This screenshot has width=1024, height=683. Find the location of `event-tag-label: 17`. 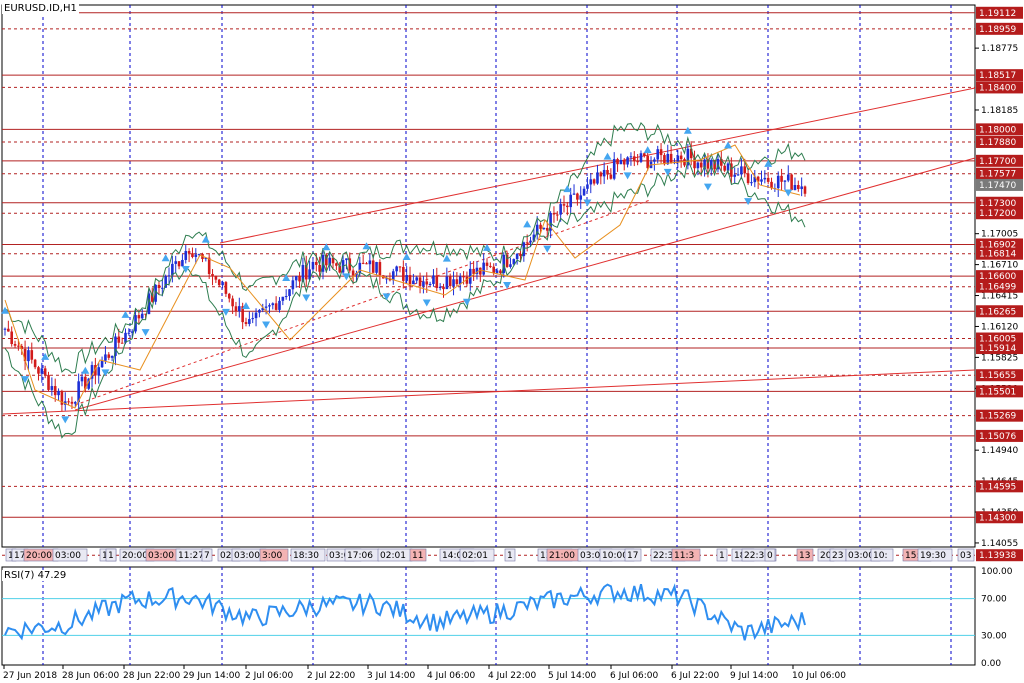

event-tag-label: 17 is located at coordinates (632, 556).